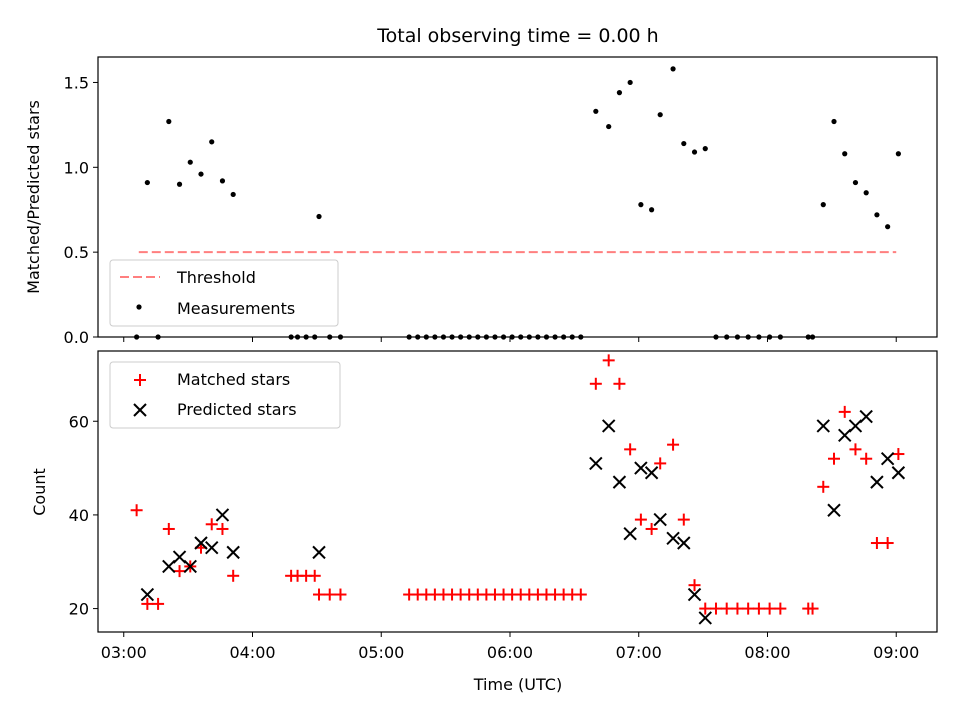 The width and height of the screenshot is (960, 720). I want to click on x-tick-label: 08:00, so click(767, 652).